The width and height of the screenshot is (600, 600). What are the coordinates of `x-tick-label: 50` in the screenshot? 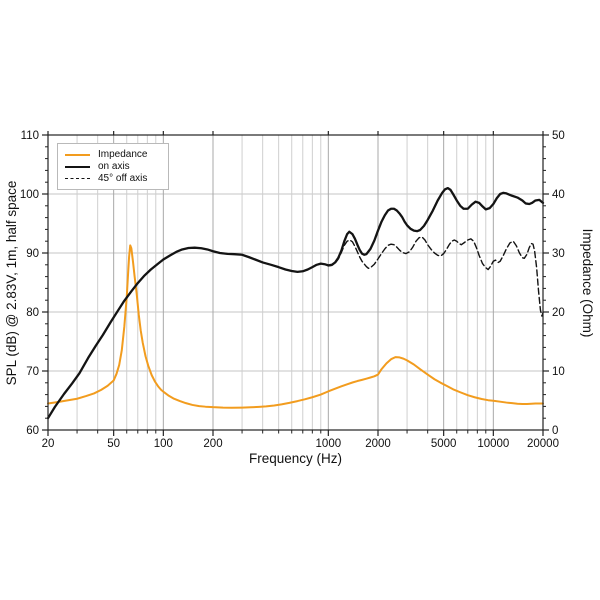 It's located at (113, 444).